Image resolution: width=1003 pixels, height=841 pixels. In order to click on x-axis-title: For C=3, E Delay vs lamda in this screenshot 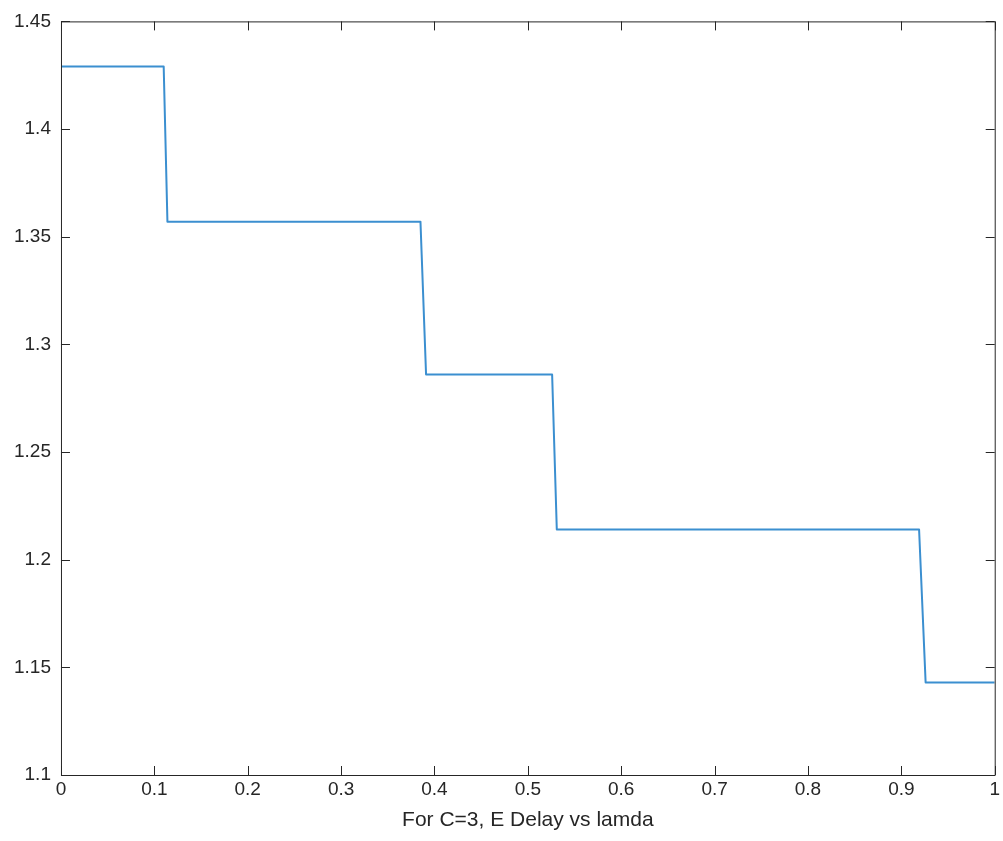, I will do `click(528, 819)`.